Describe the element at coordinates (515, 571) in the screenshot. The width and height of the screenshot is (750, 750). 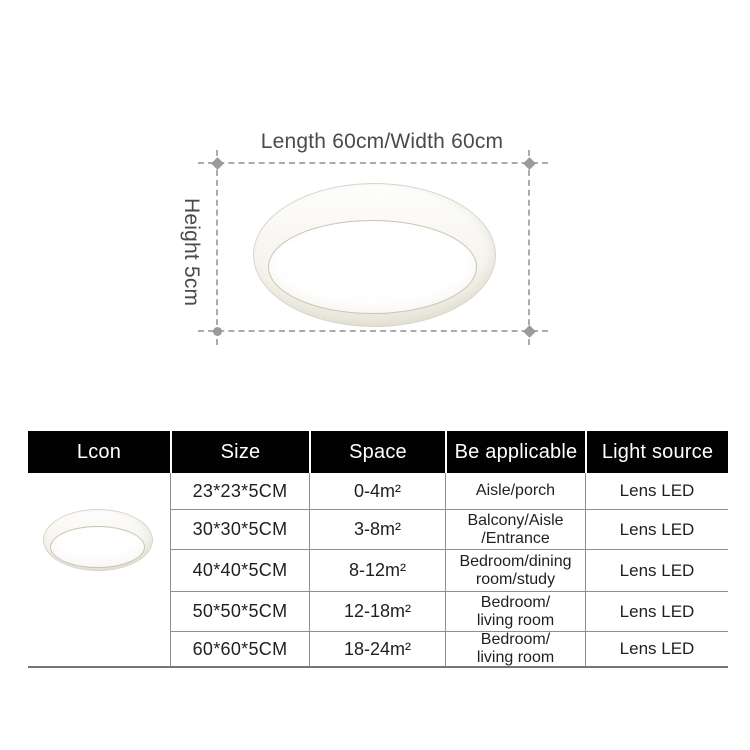
I see `table-cell-applicable: Bedroom/dining room/study` at that location.